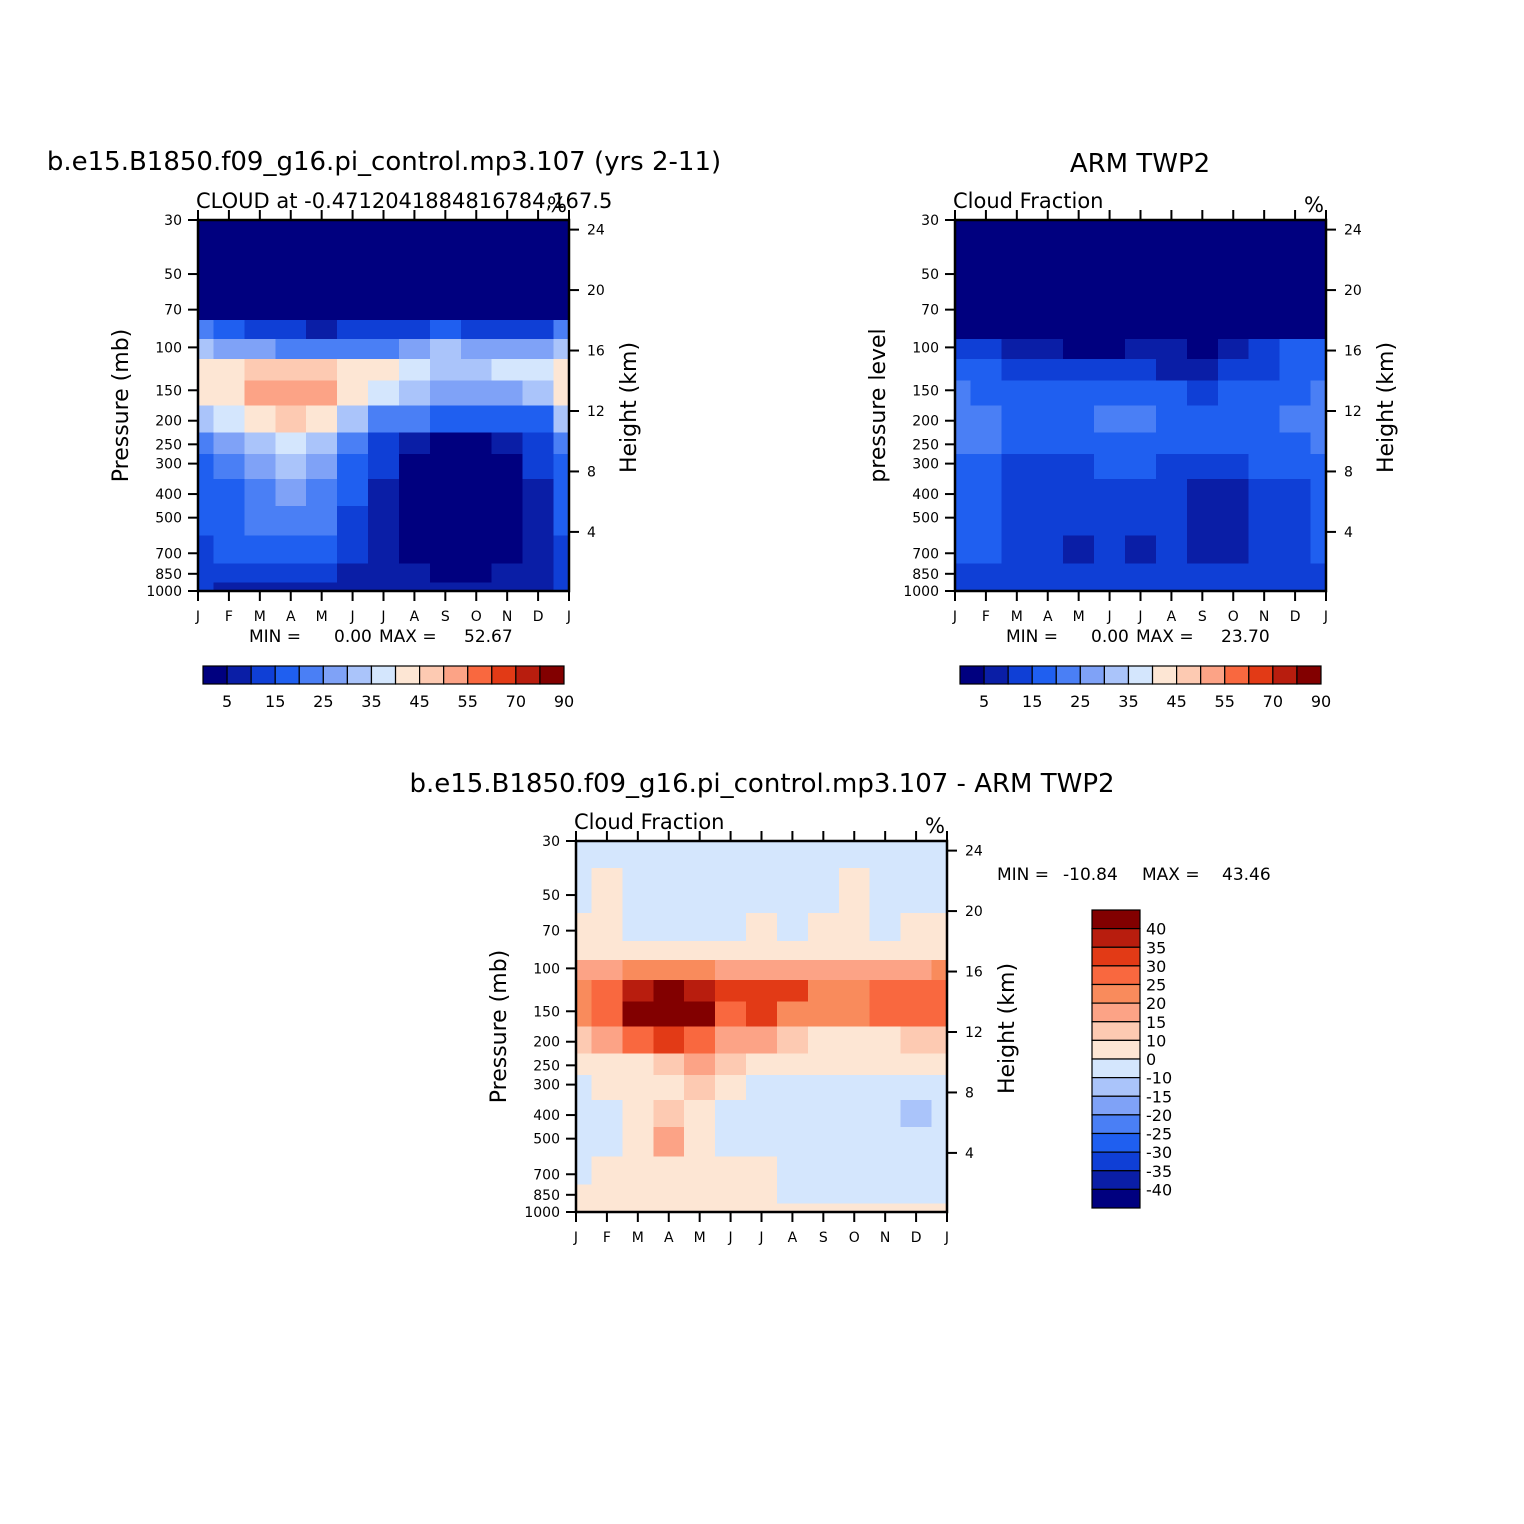 This screenshot has width=1524, height=1524. I want to click on x-tick-label: D, so click(1295, 617).